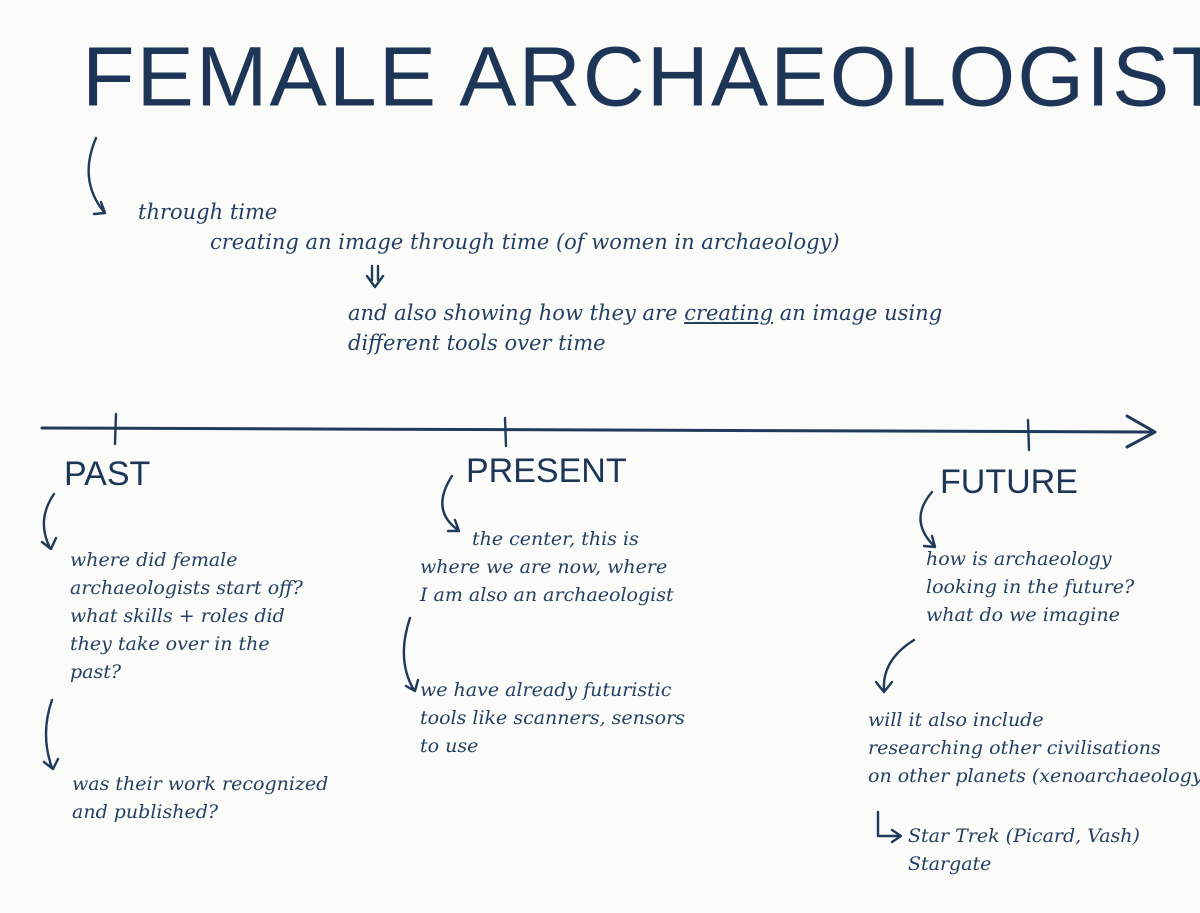  I want to click on present-note-2-line: to use, so click(449, 746).